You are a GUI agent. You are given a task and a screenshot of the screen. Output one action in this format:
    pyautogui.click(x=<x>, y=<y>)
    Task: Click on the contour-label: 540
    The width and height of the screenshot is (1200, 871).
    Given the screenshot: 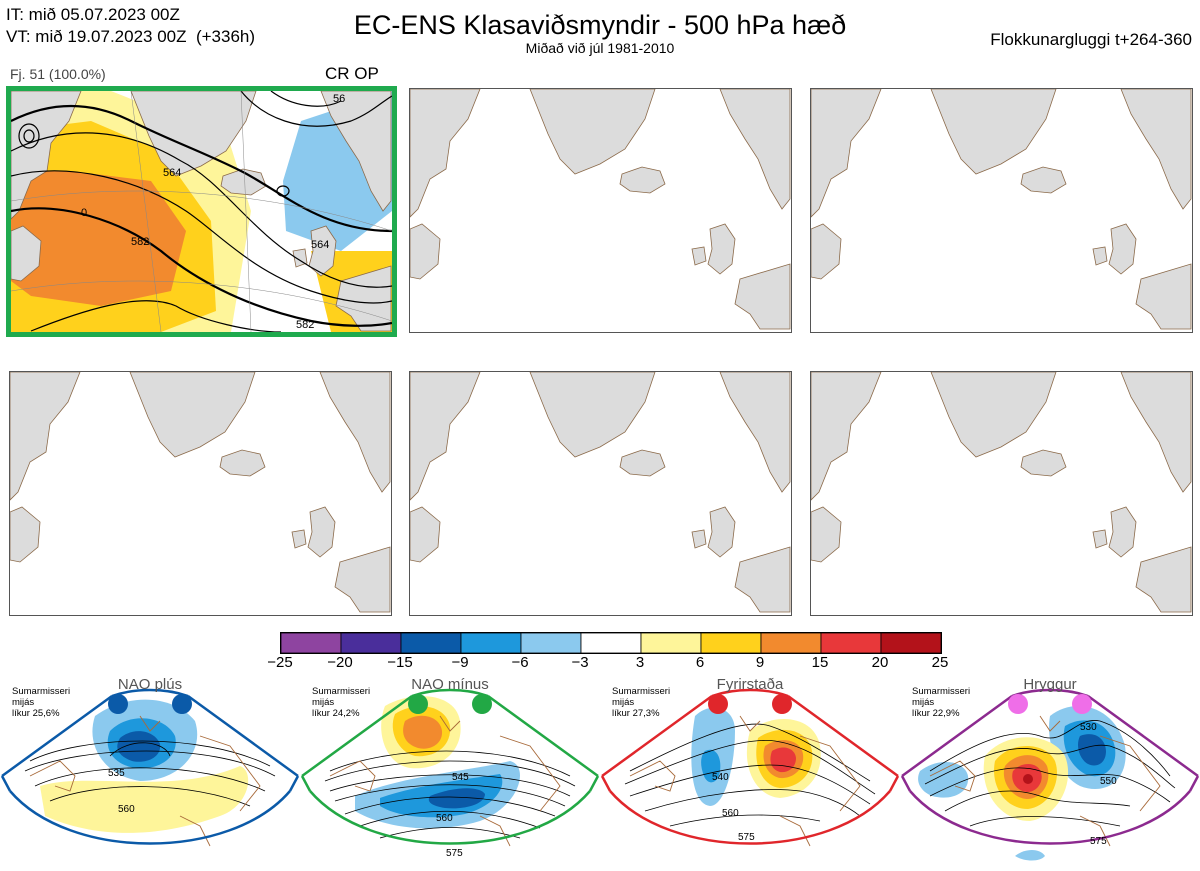 What is the action you would take?
    pyautogui.click(x=720, y=777)
    